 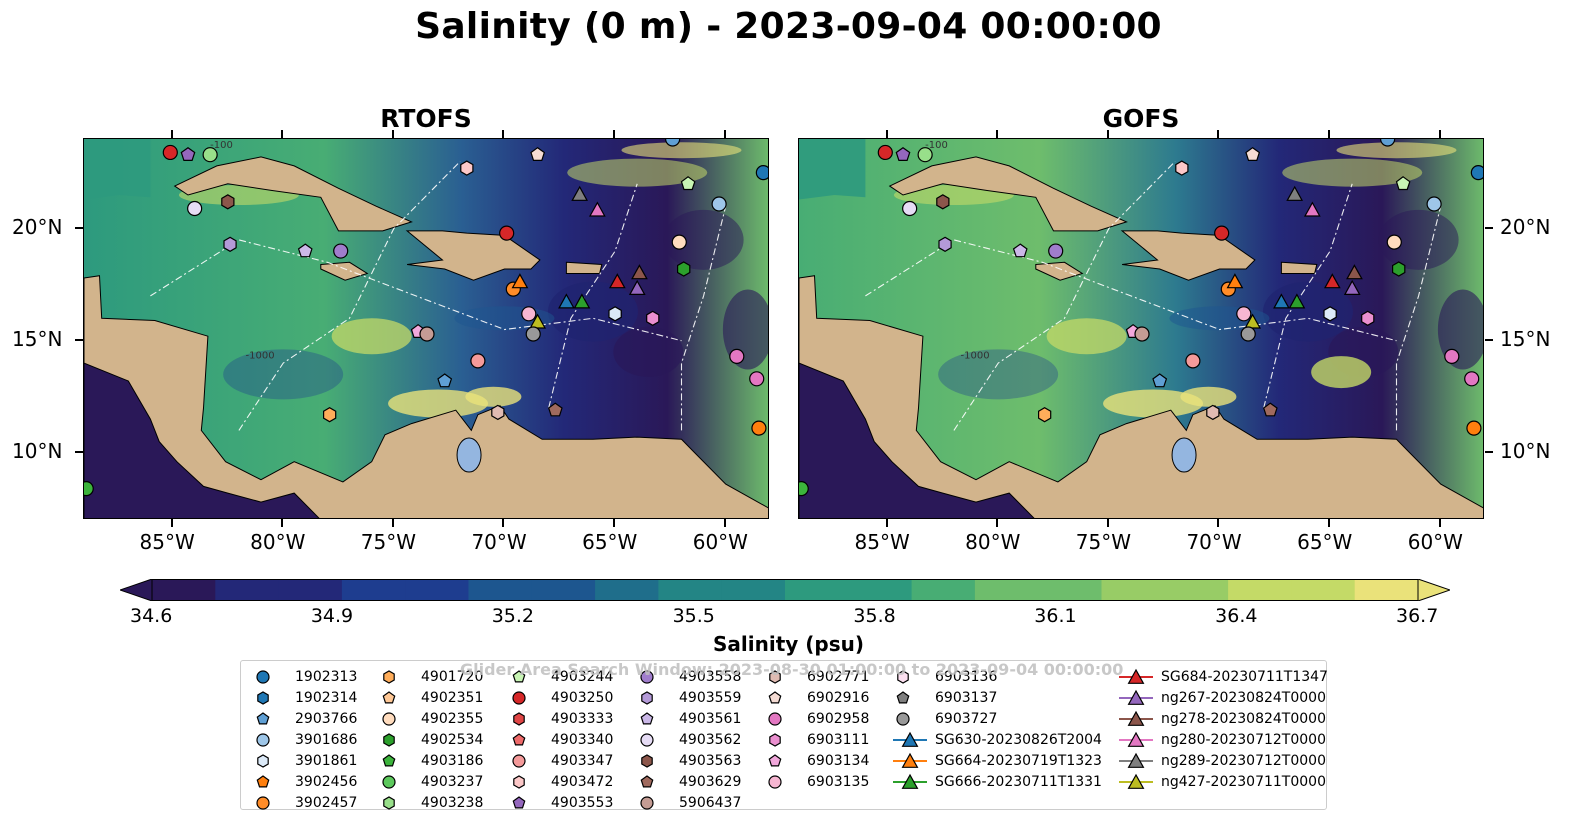 I want to click on marker-ng278, so click(x=1354, y=272).